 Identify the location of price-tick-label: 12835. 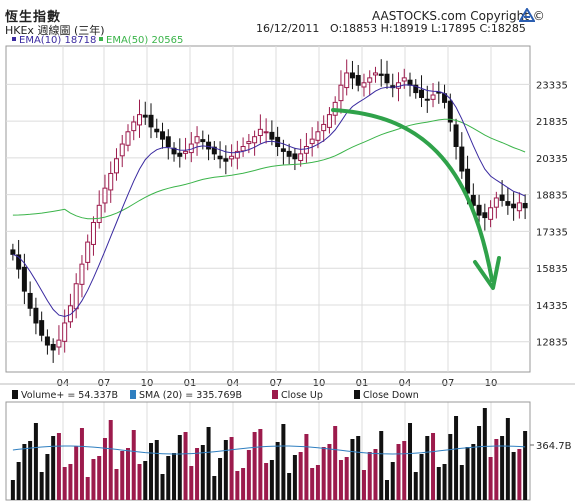
(552, 343).